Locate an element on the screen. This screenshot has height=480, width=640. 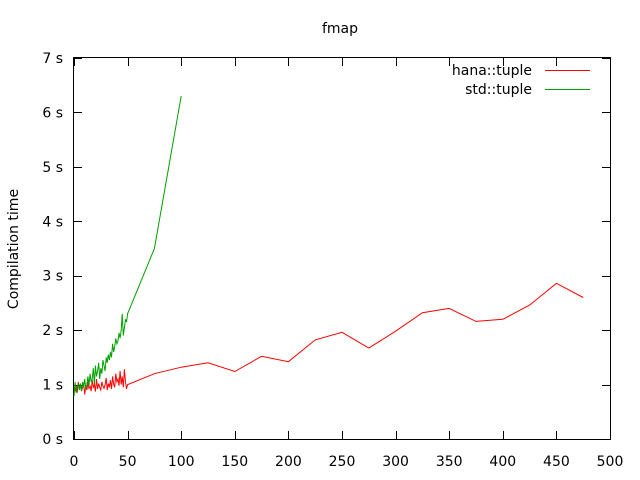
y-axis-label: Compilation time is located at coordinates (14, 249).